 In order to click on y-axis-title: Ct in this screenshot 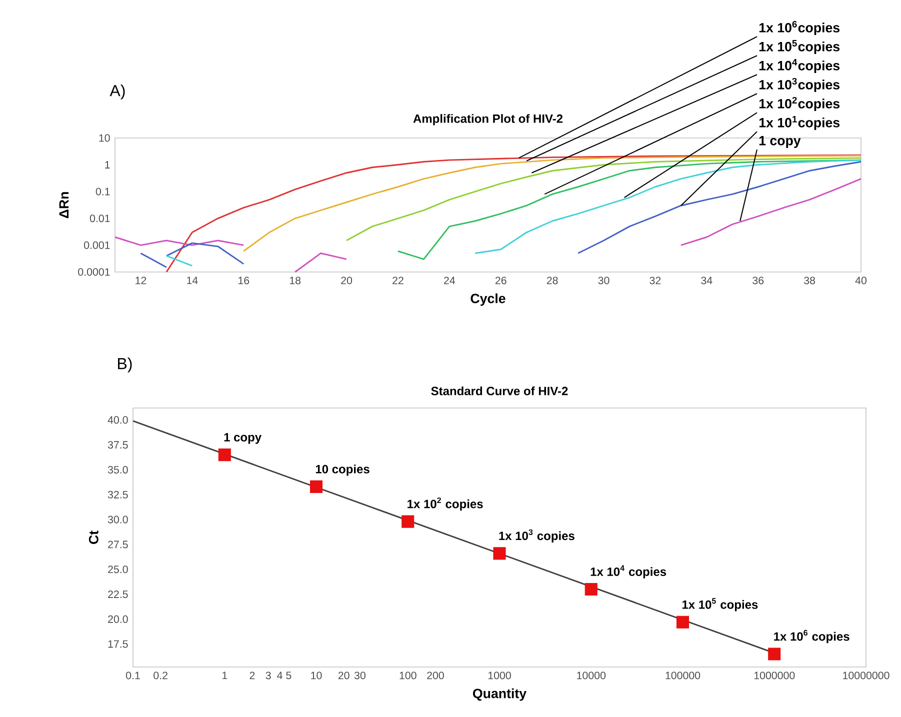, I will do `click(93, 537)`.